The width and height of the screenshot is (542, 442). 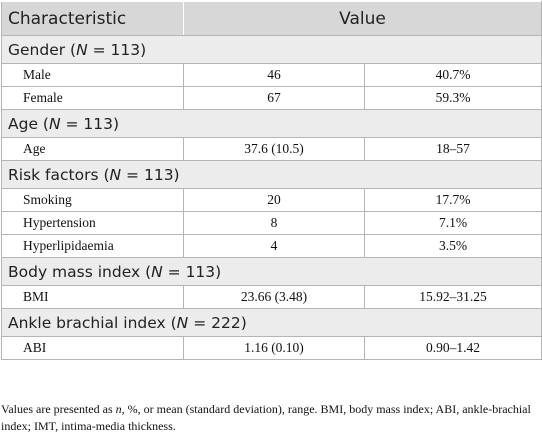 I want to click on row-range-or-percent: 15.92–31.25, so click(x=453, y=297).